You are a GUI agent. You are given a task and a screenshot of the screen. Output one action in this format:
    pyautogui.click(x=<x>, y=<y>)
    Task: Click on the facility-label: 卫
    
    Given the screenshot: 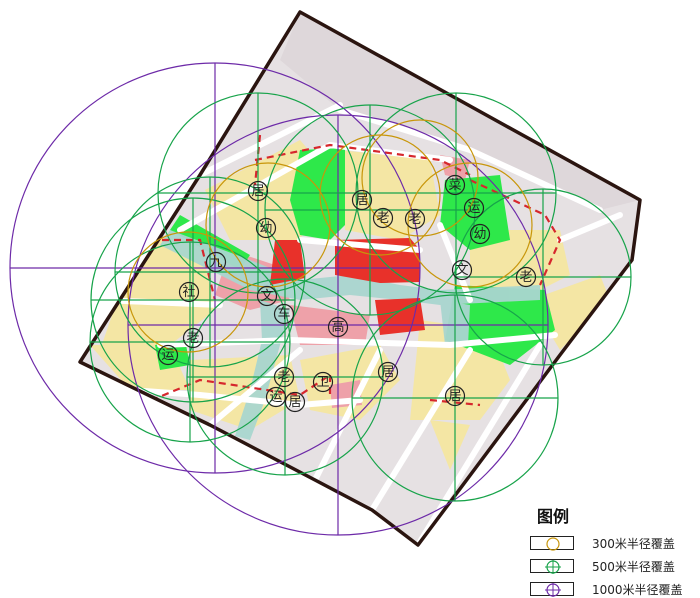 What is the action you would take?
    pyautogui.click(x=322, y=382)
    